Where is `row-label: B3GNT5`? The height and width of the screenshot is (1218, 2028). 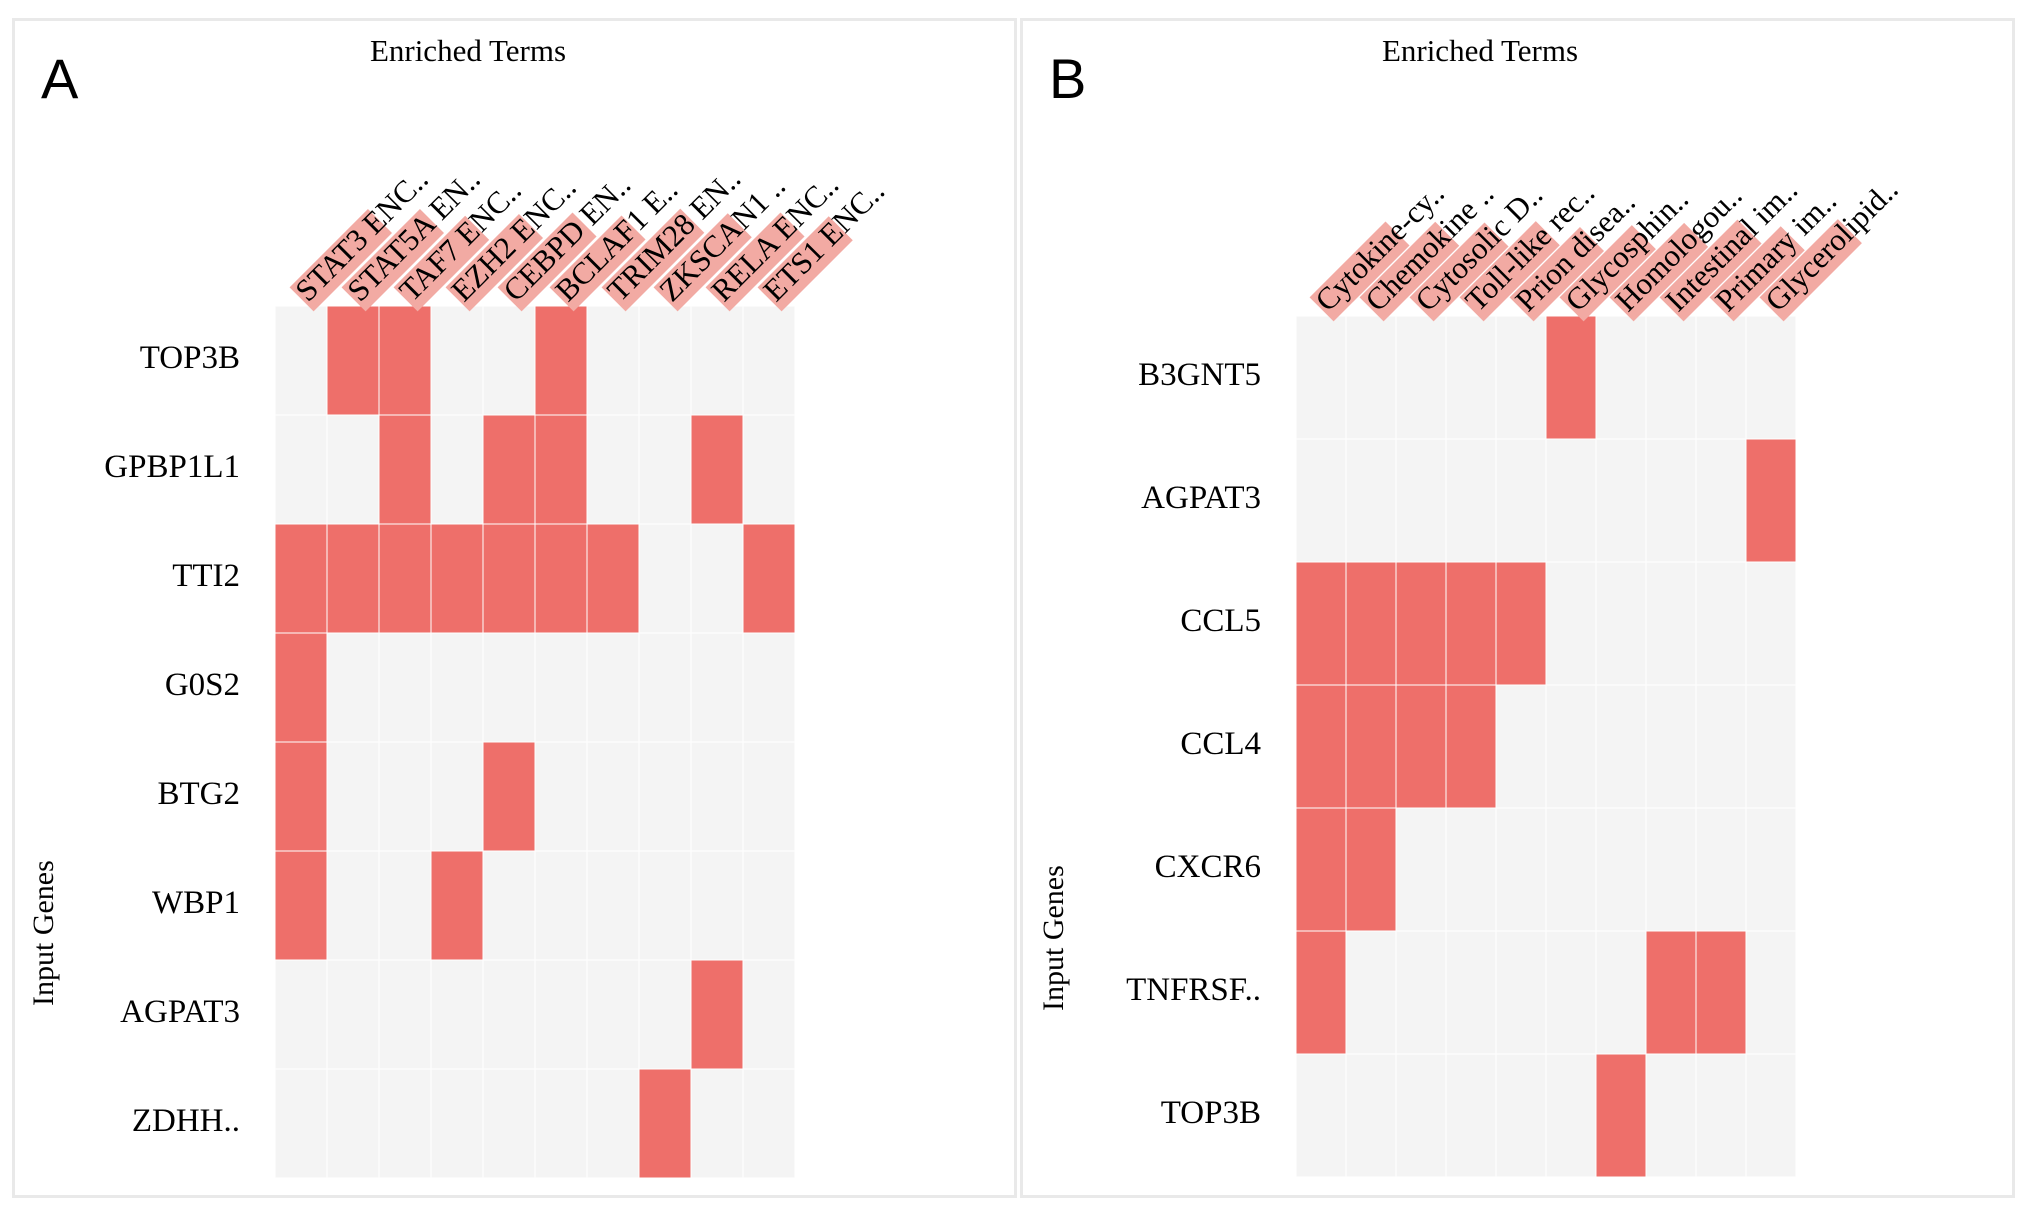
row-label: B3GNT5 is located at coordinates (1199, 375).